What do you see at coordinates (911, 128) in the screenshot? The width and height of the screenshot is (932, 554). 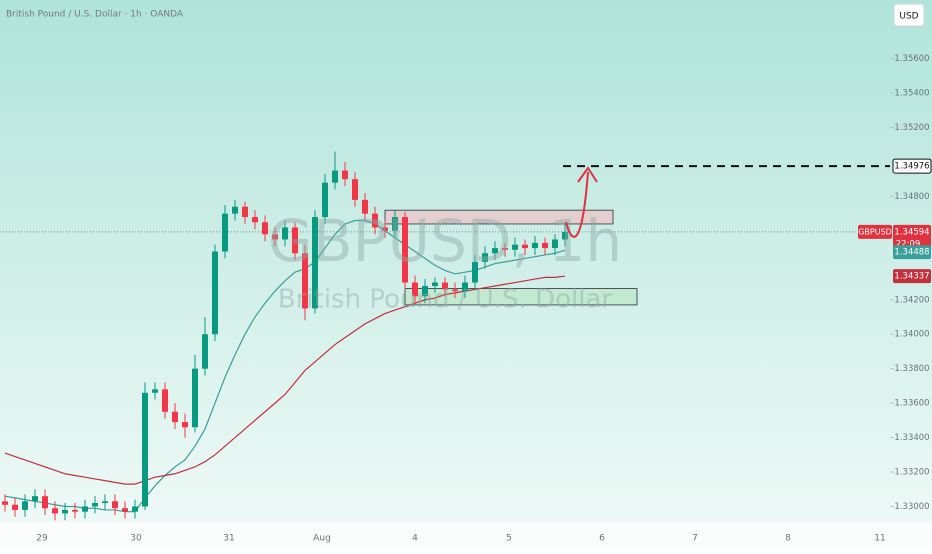 I see `y-tick-label: 1.35200` at bounding box center [911, 128].